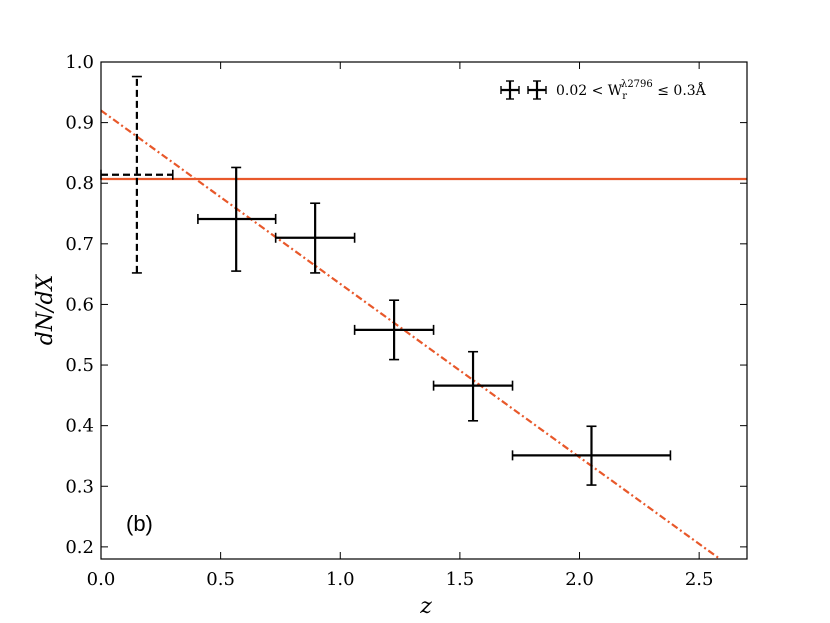 The width and height of the screenshot is (830, 623). Describe the element at coordinates (79, 365) in the screenshot. I see `y-tick-label: 0.5` at that location.